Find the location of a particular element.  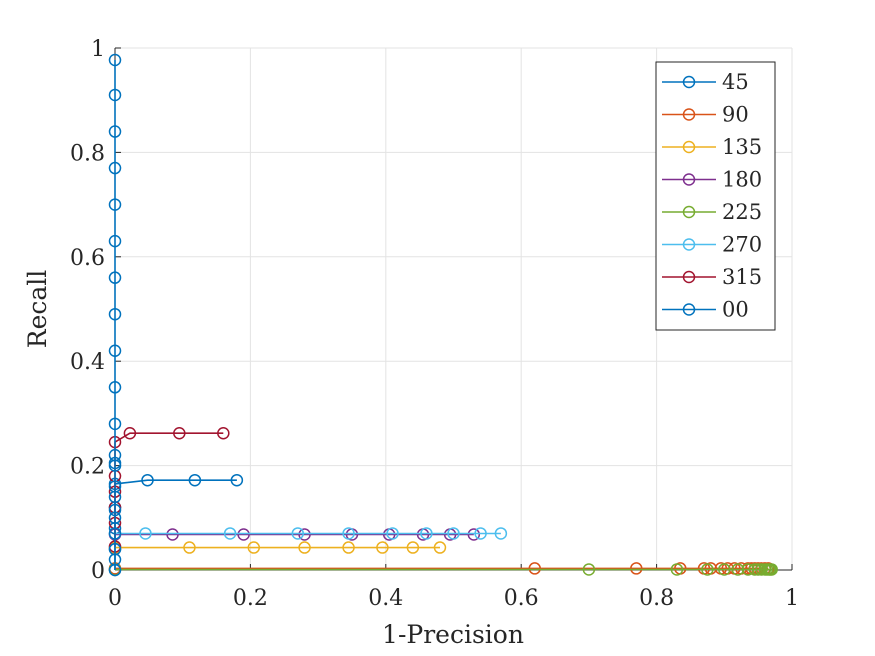

y-tick-label: 1 is located at coordinates (98, 49).